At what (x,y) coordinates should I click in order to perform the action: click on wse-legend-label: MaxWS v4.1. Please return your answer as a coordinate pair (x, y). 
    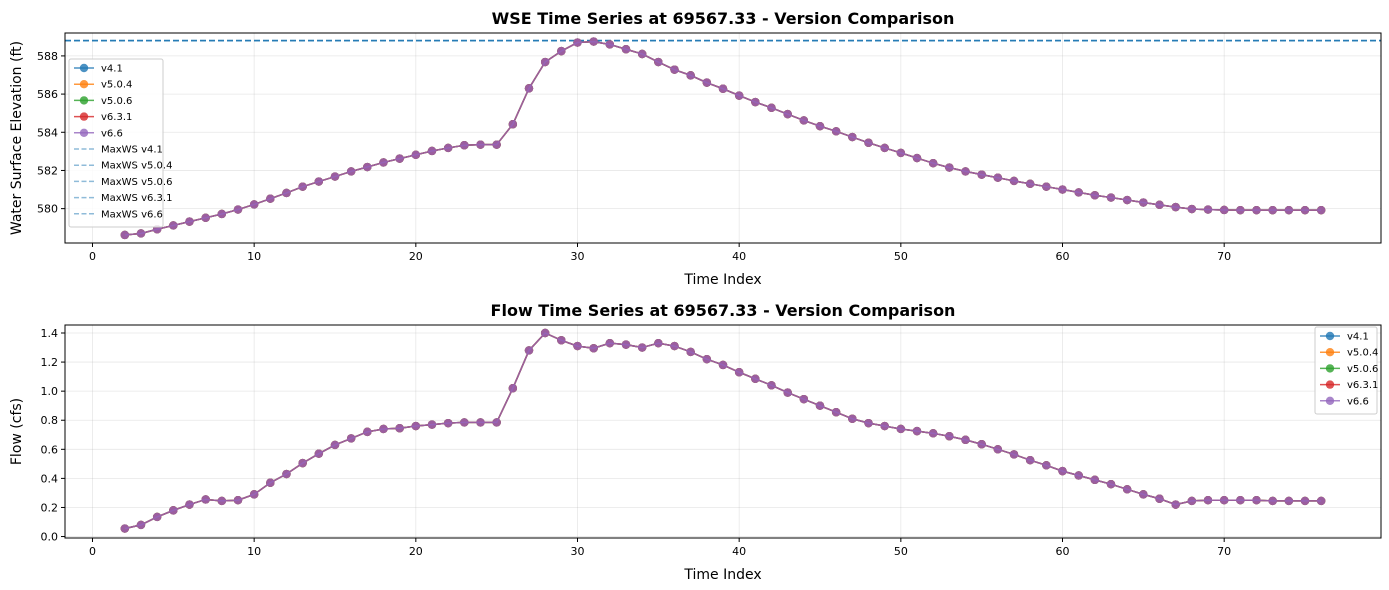
    Looking at the image, I should click on (132, 150).